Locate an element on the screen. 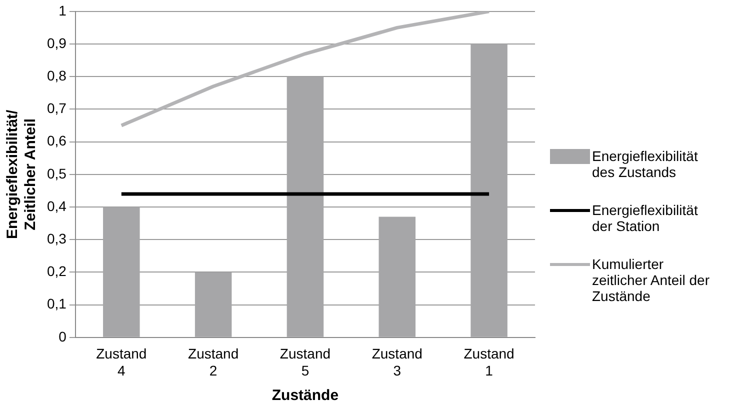 The height and width of the screenshot is (409, 738). y-tick-label: 0,6 is located at coordinates (56, 140).